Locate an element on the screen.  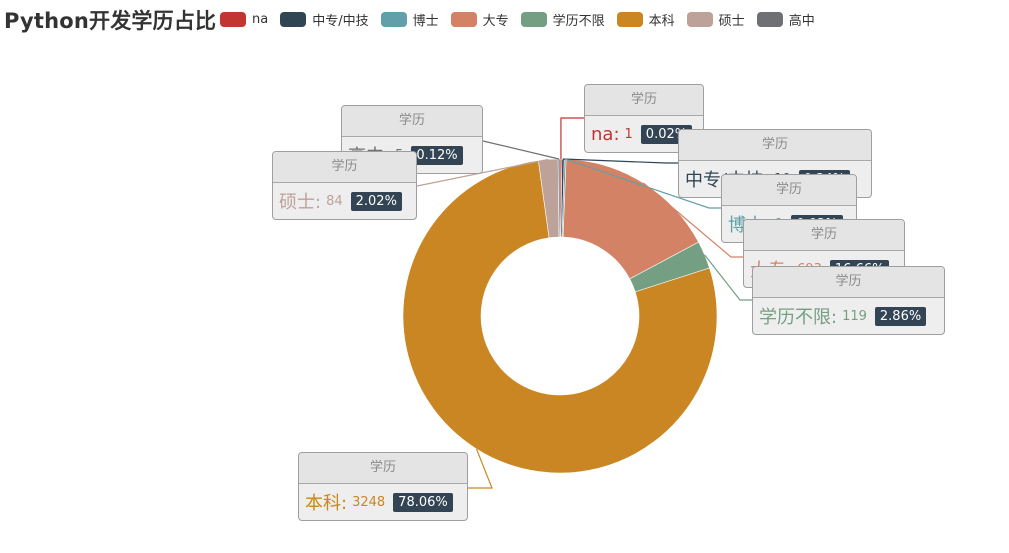
slice-label-category: 硕士: is located at coordinates (300, 202).